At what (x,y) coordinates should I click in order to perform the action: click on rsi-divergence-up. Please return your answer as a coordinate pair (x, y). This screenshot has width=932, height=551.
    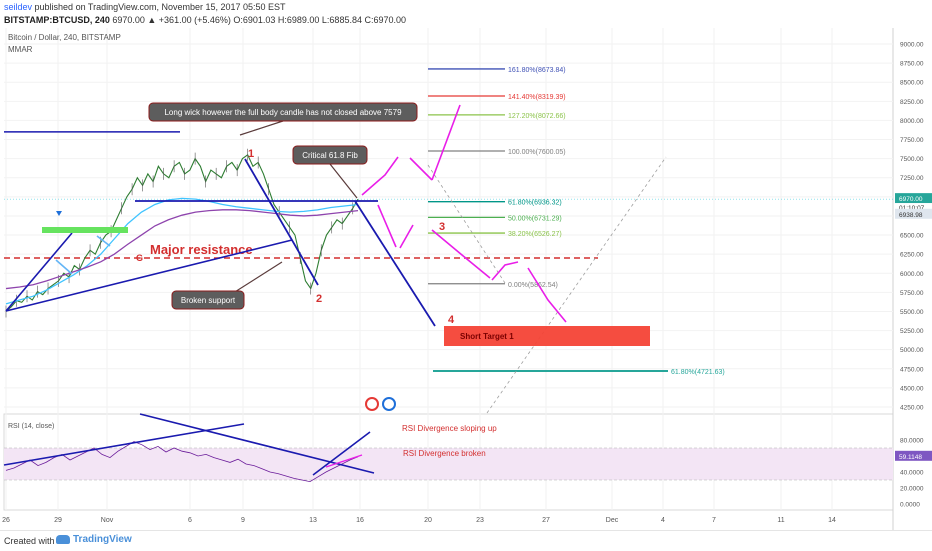
    Looking at the image, I should click on (341, 453).